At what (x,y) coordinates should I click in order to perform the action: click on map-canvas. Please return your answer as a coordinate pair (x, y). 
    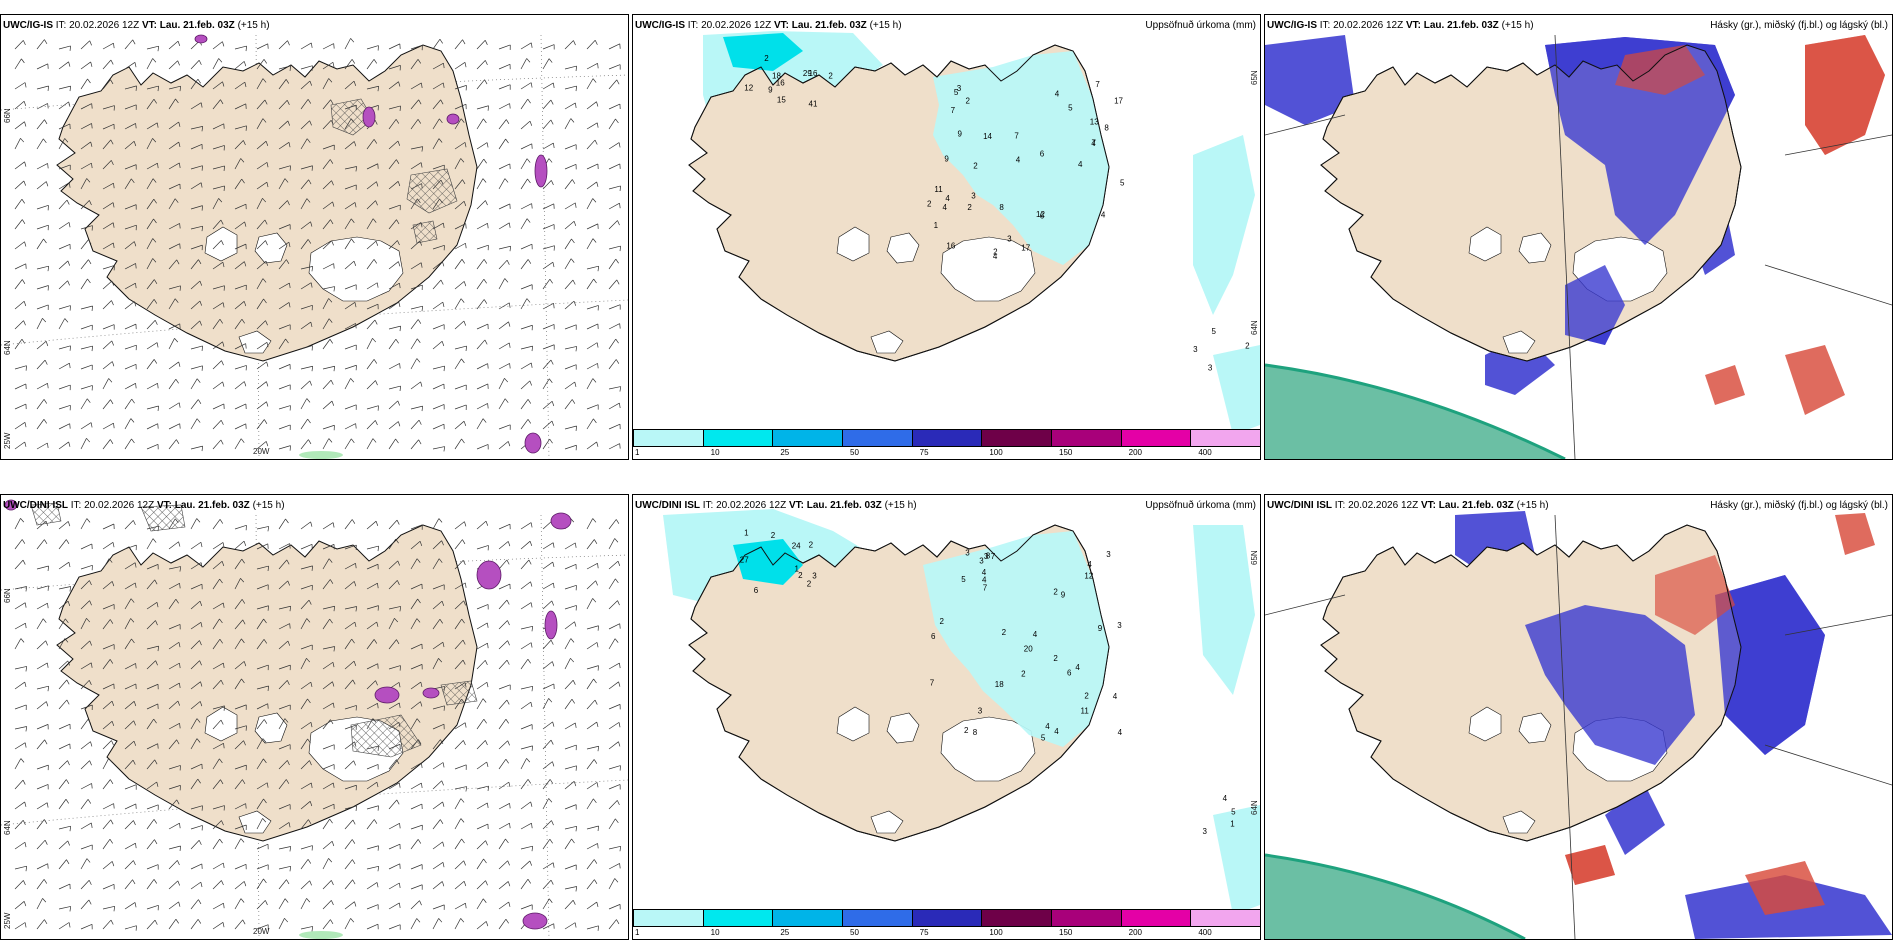
    Looking at the image, I should click on (1578, 725).